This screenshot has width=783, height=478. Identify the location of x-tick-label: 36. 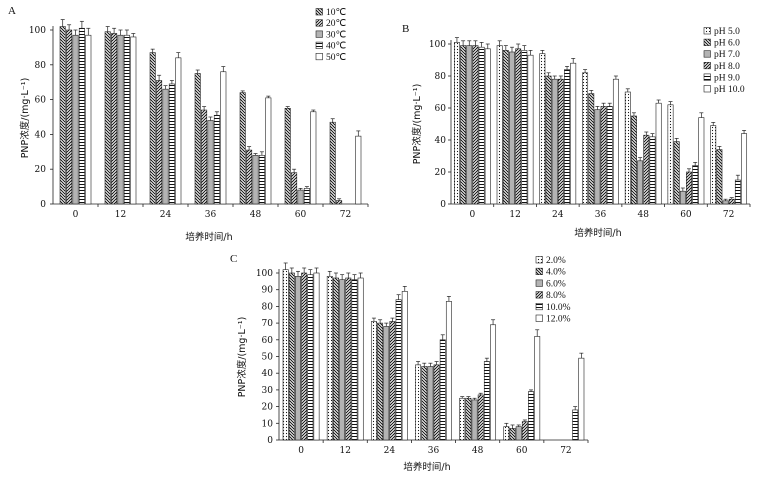
(434, 451).